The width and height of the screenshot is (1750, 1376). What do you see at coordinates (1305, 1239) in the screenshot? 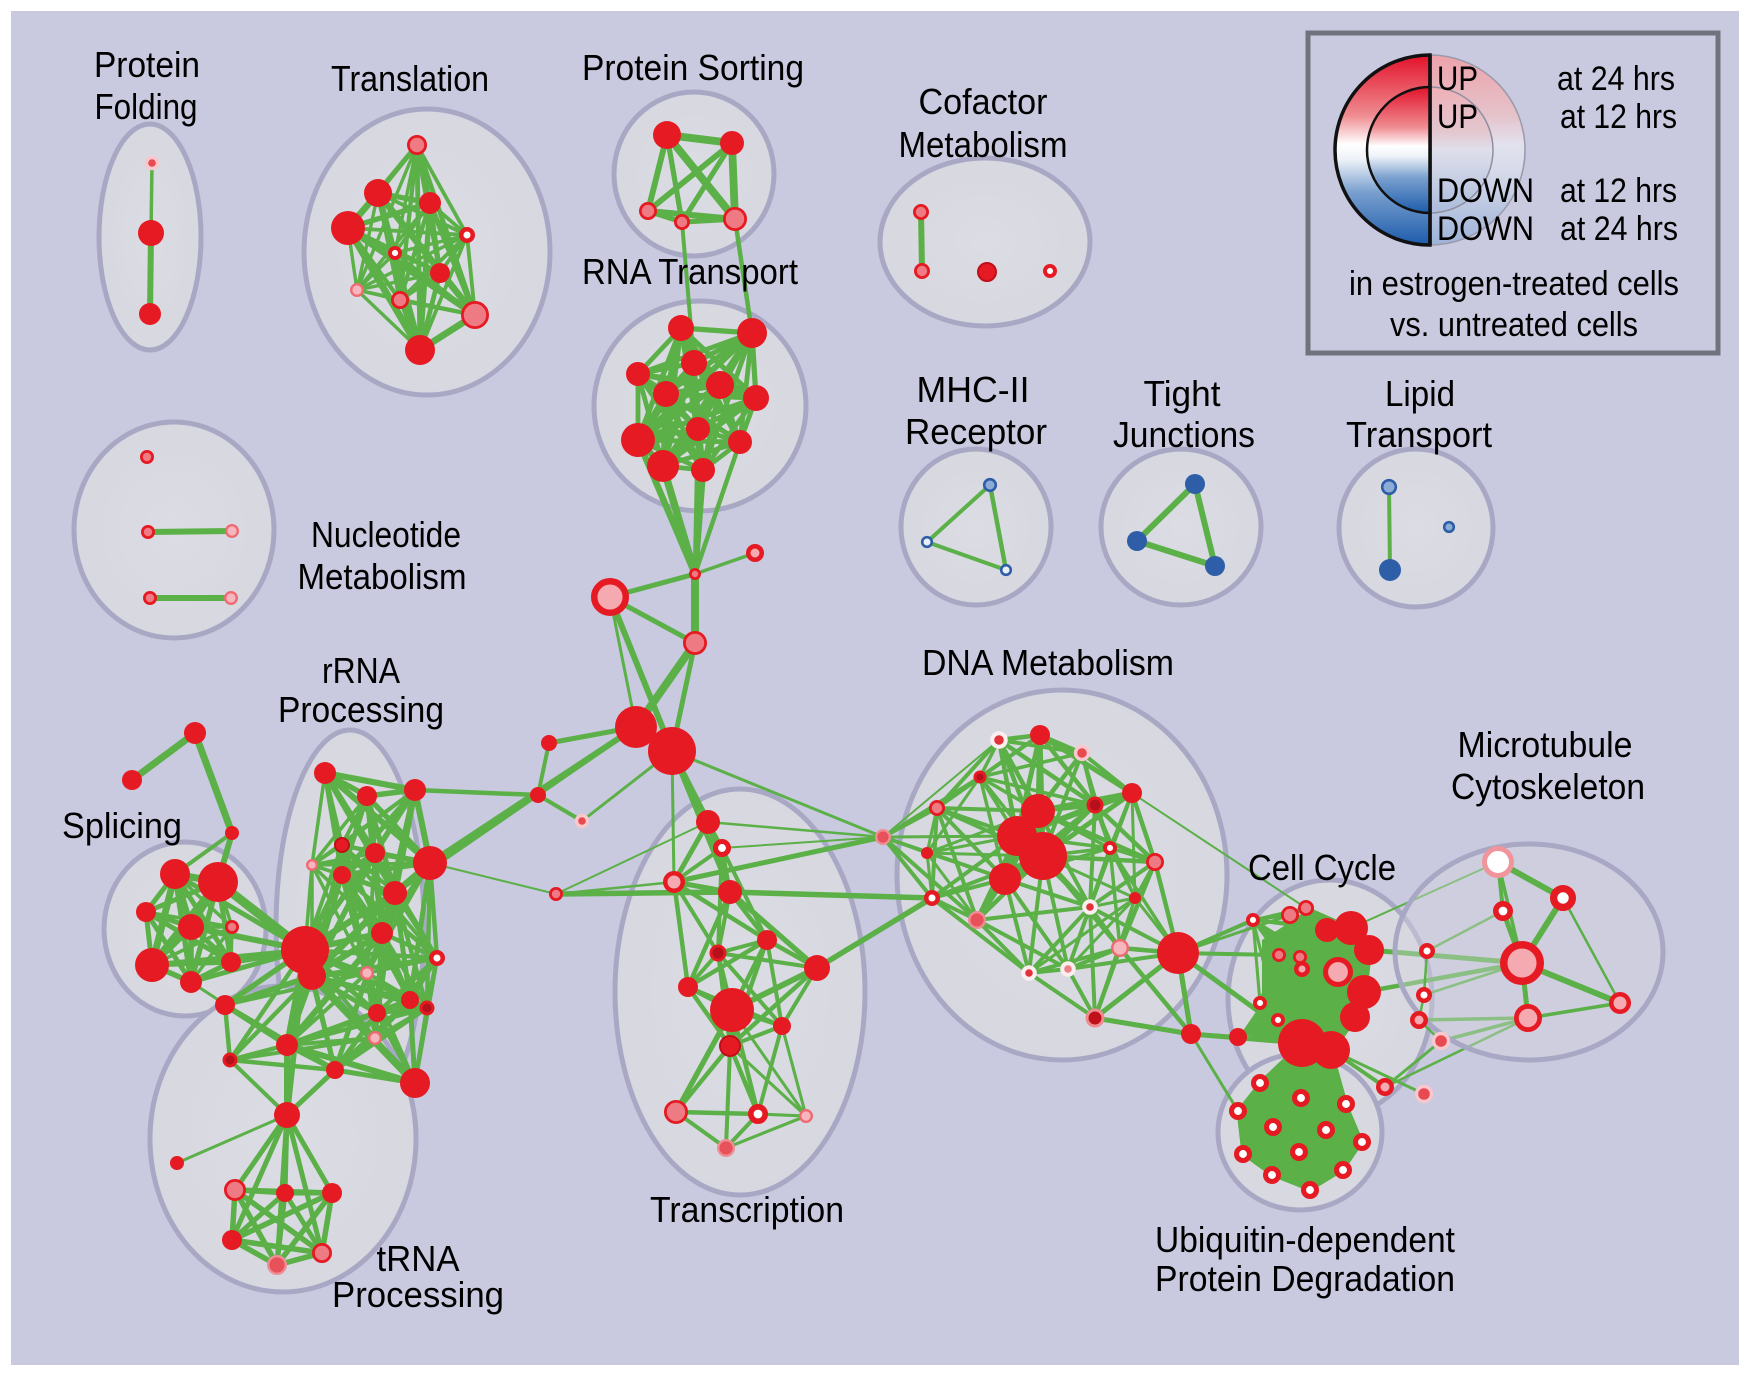
I see `svg-text: Ubiquitin-dependent` at bounding box center [1305, 1239].